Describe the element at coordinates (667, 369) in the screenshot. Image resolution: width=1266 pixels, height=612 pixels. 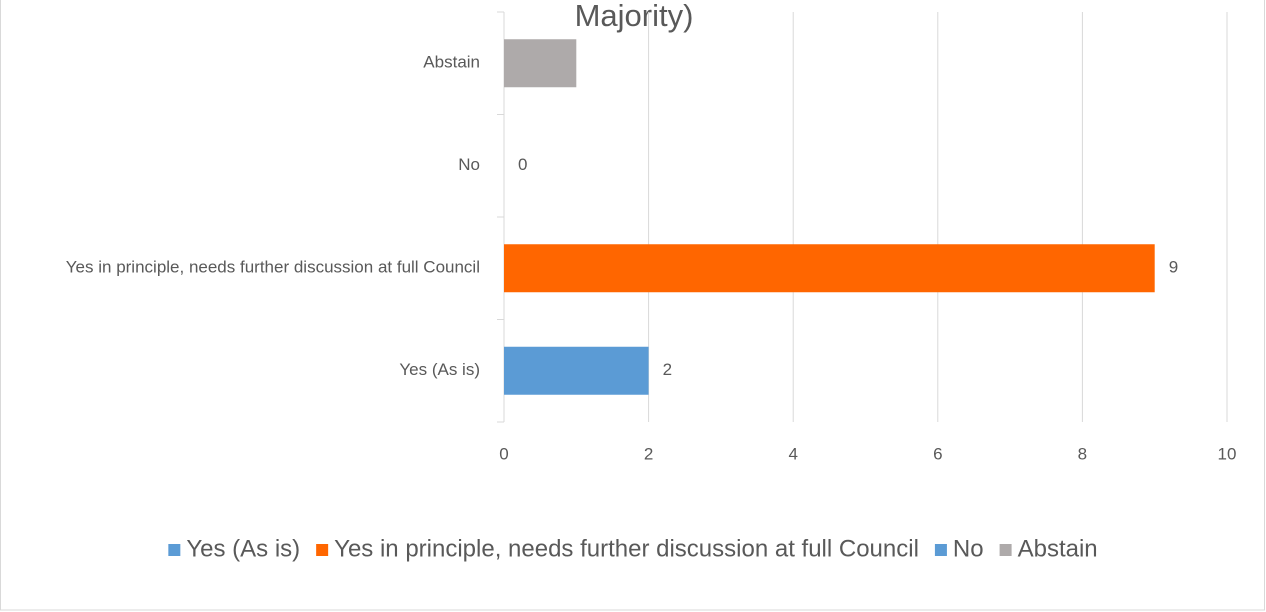
I see `data-label: 2` at that location.